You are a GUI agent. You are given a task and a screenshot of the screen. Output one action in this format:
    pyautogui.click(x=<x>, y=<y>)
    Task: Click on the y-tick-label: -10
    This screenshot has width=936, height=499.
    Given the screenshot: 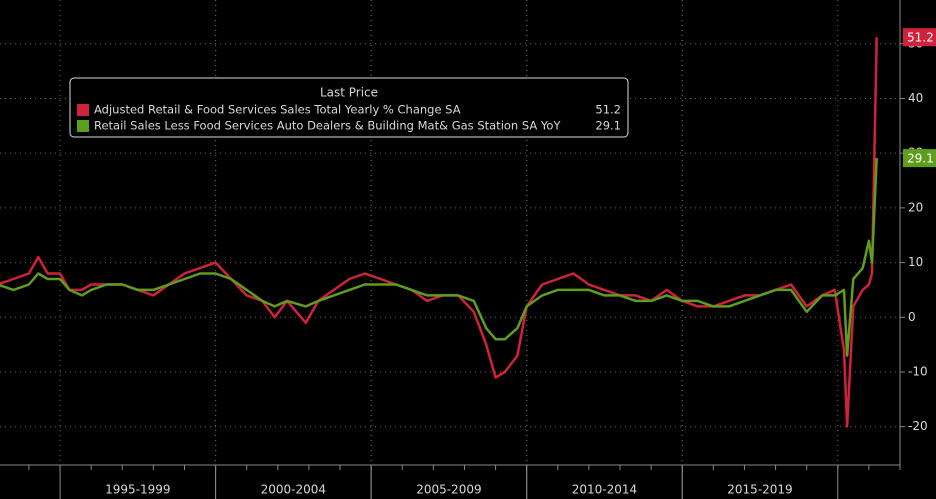 What is the action you would take?
    pyautogui.click(x=918, y=372)
    